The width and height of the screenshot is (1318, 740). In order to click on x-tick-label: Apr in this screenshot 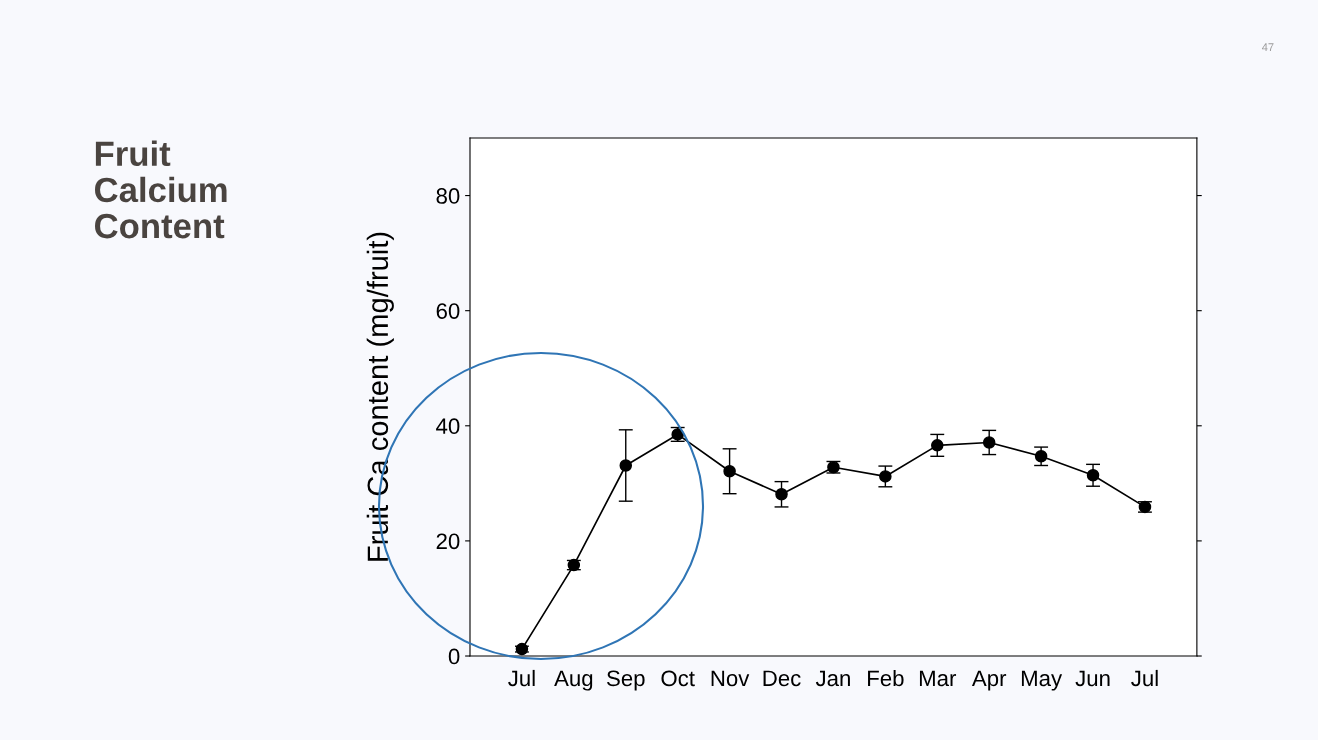, I will do `click(989, 680)`.